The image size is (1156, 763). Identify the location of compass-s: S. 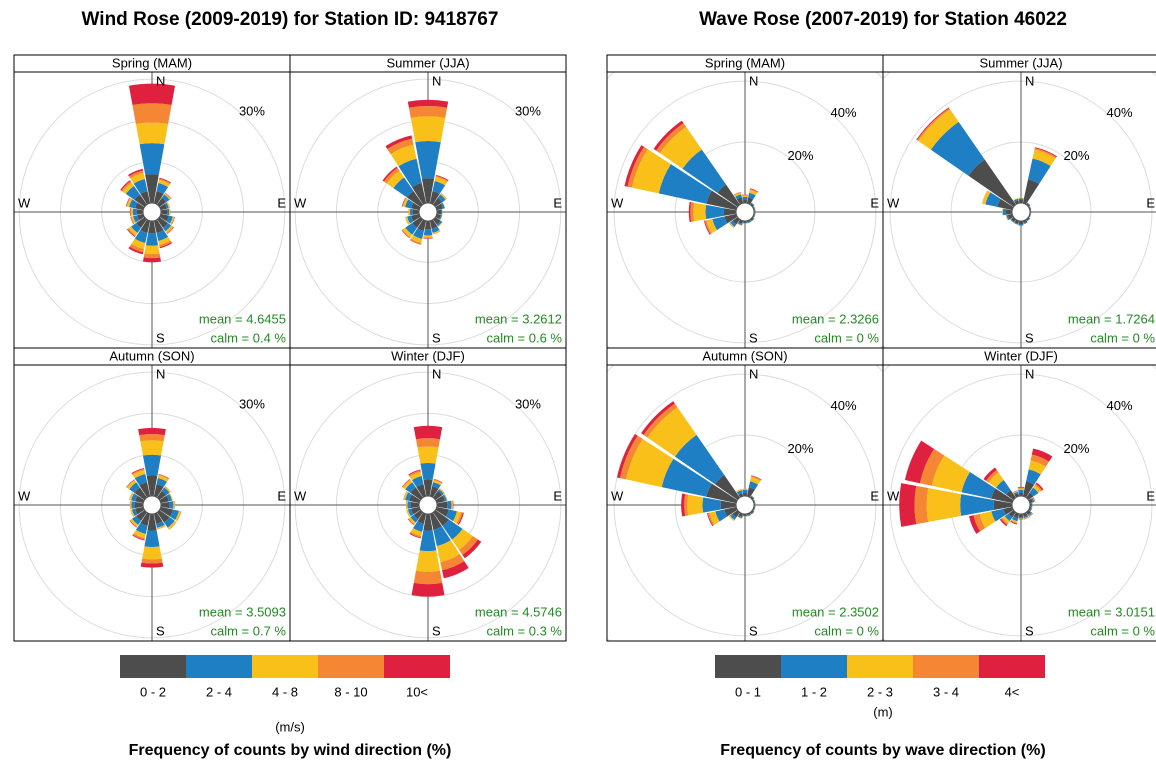
(753, 337).